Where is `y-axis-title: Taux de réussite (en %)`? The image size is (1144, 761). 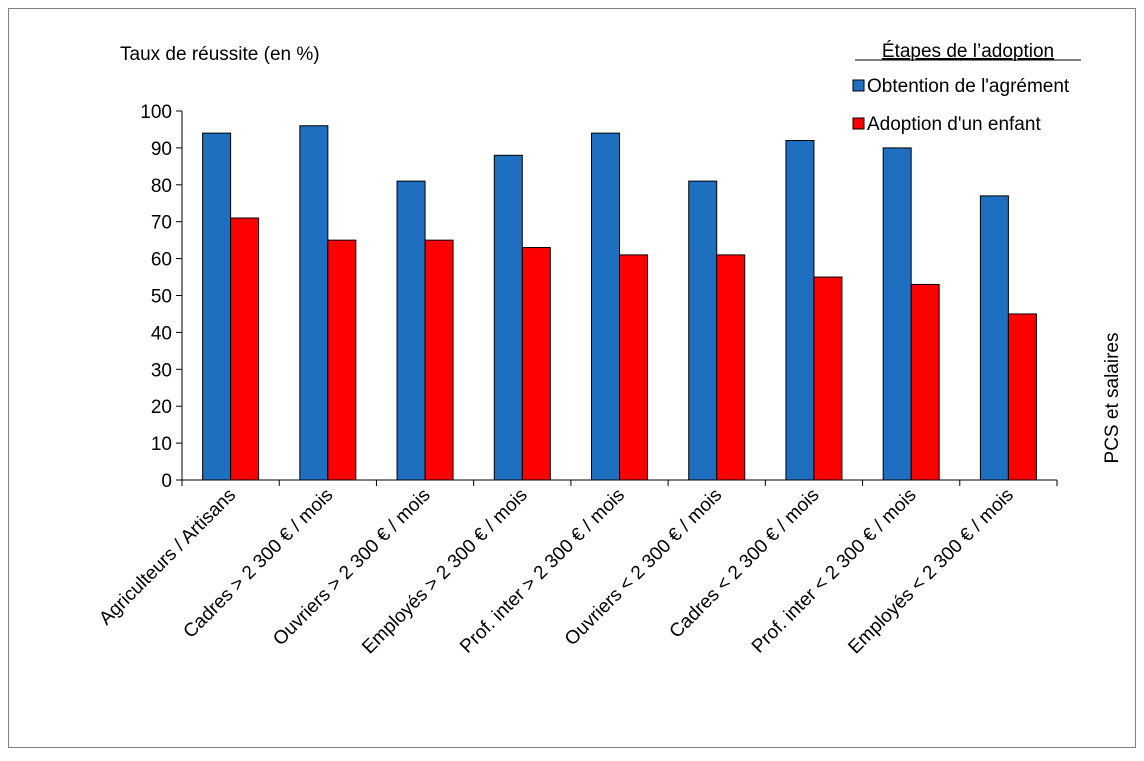
y-axis-title: Taux de réussite (en %) is located at coordinates (220, 54).